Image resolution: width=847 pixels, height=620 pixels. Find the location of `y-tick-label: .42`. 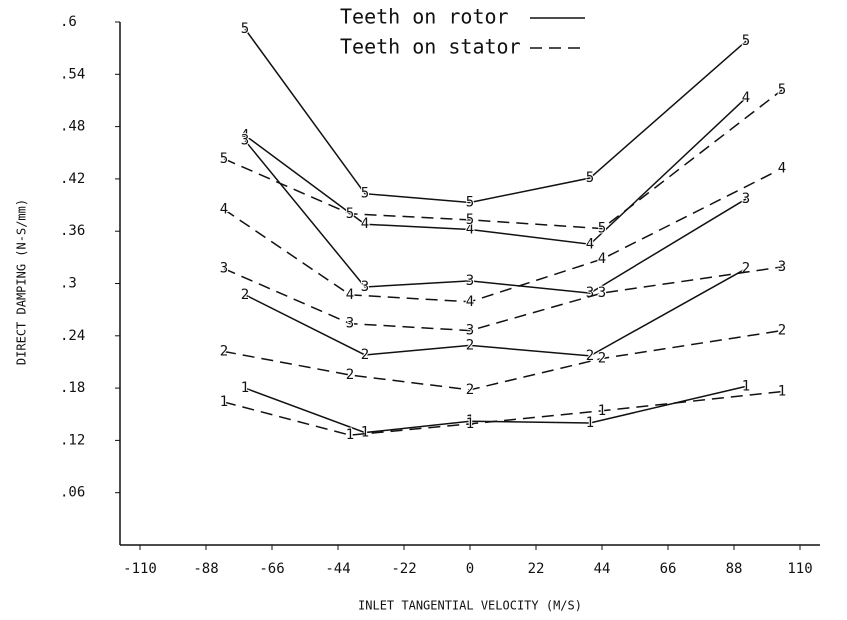

y-tick-label: .42 is located at coordinates (72, 179).